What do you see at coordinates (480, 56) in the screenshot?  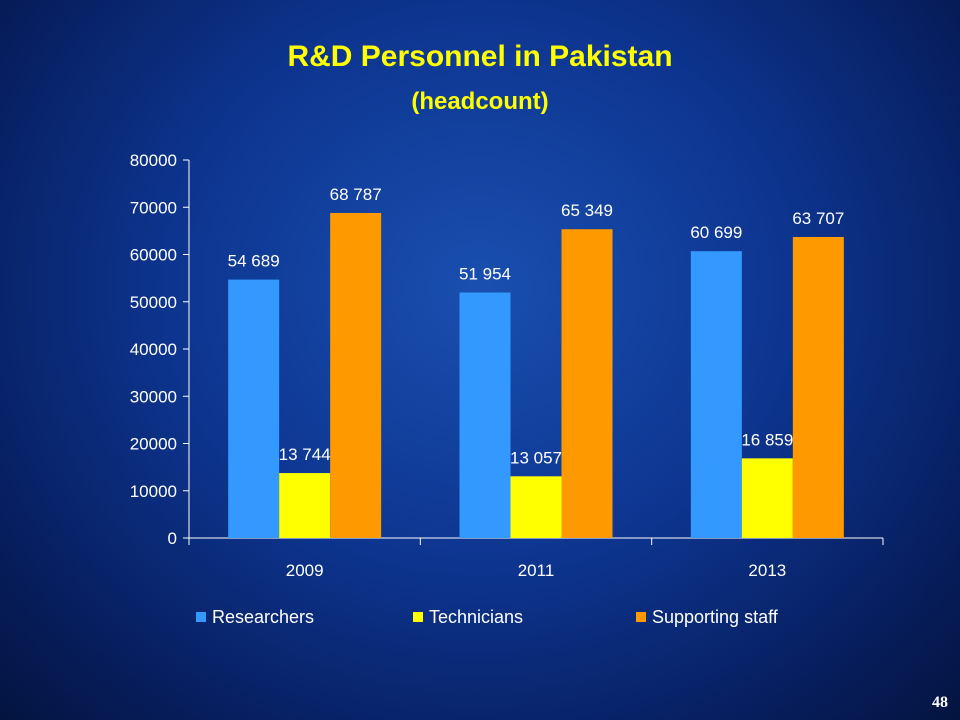 I see `chart-title: R&D Personnel in Pakistan` at bounding box center [480, 56].